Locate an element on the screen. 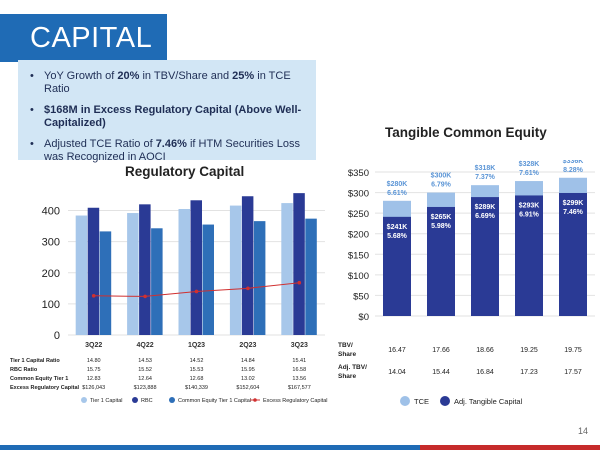  adj-data-label: $299K is located at coordinates (573, 203).